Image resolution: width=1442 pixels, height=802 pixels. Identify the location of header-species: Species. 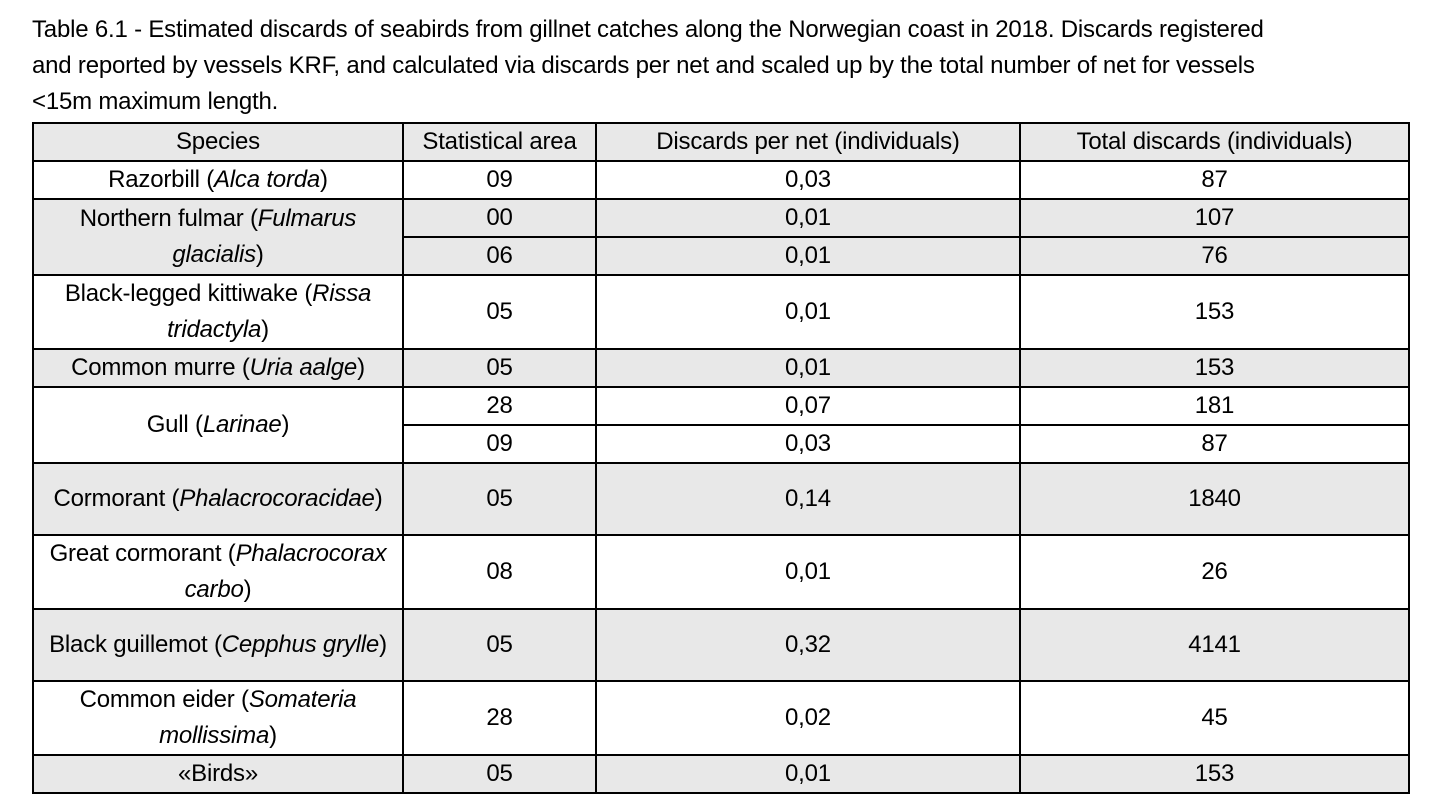
(218, 142).